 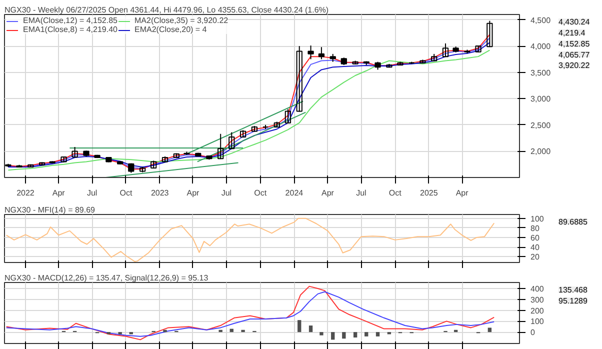 I want to click on y-tick-label: 40, so click(x=535, y=247).